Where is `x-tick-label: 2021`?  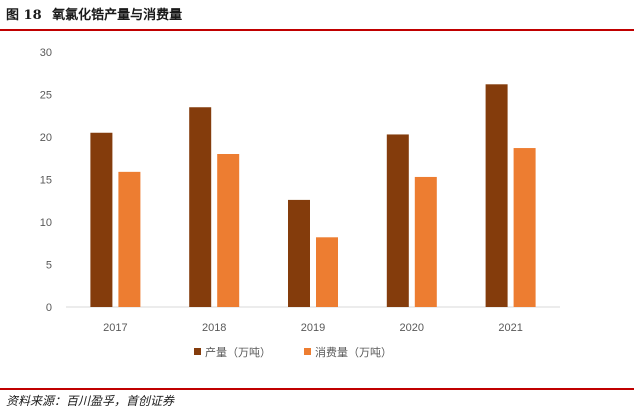
x-tick-label: 2021 is located at coordinates (510, 328).